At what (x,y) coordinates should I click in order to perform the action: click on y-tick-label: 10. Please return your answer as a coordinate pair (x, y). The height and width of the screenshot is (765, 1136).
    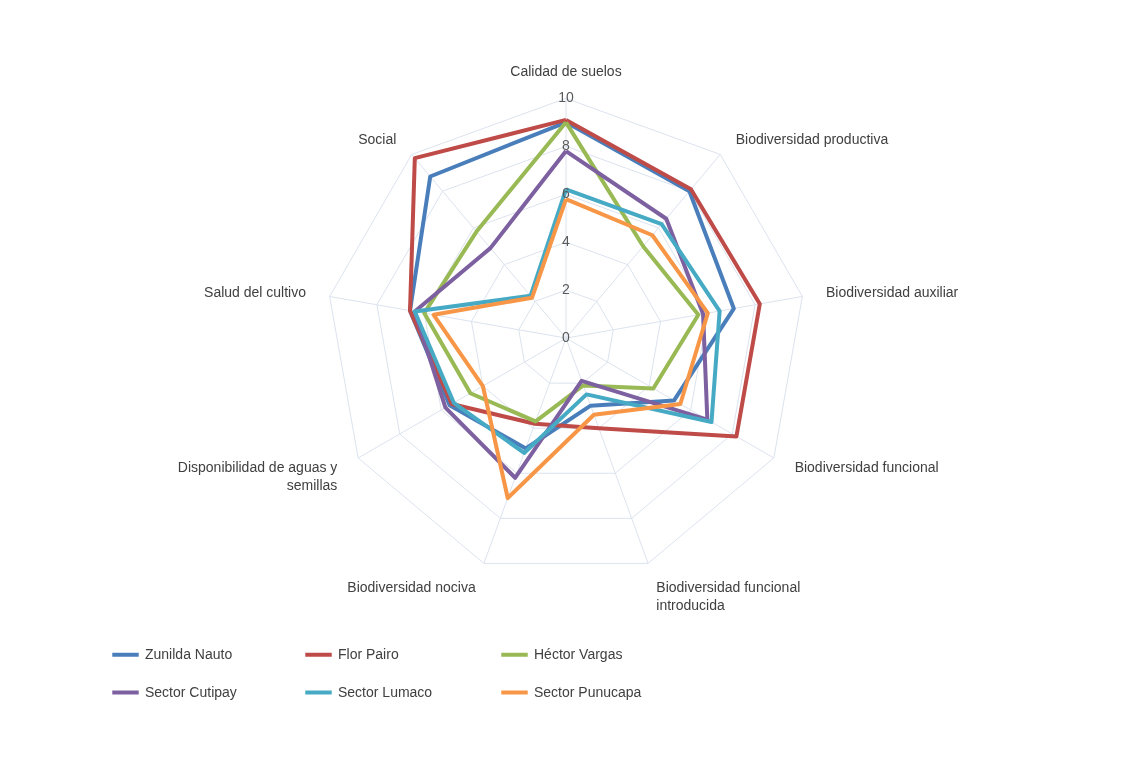
    Looking at the image, I should click on (566, 97).